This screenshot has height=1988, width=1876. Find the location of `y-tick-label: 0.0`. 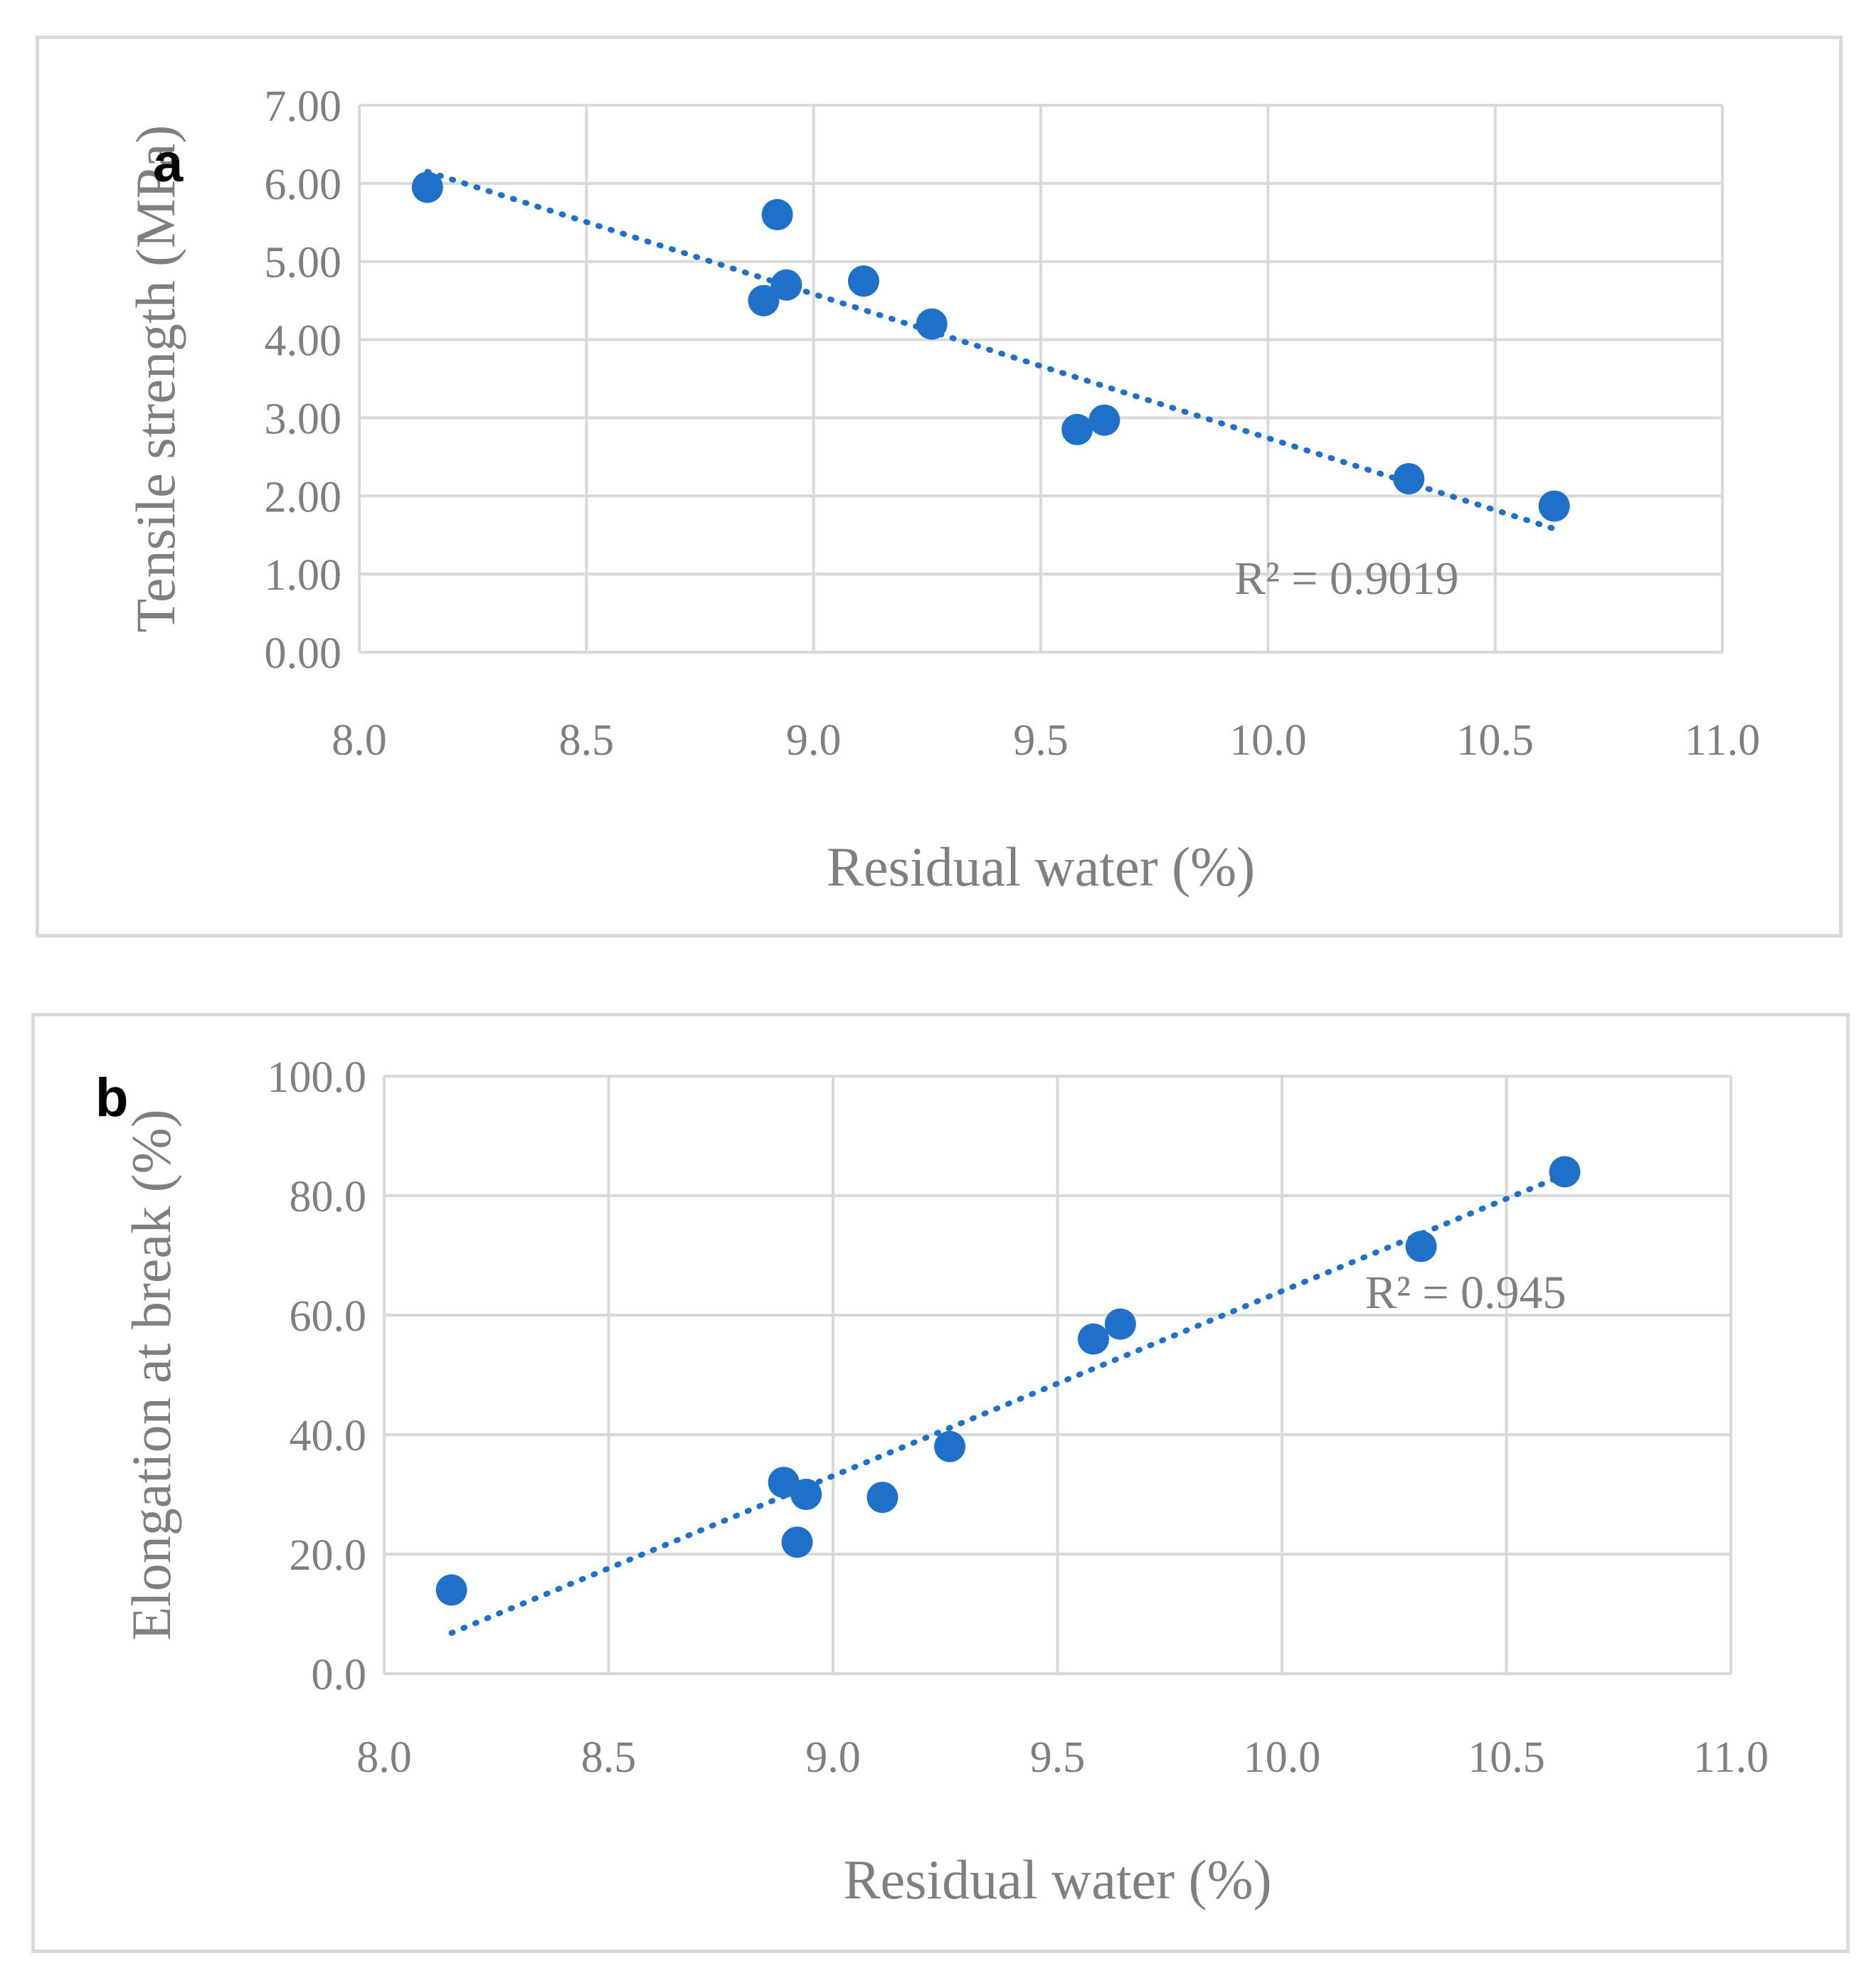

y-tick-label: 0.0 is located at coordinates (339, 1675).